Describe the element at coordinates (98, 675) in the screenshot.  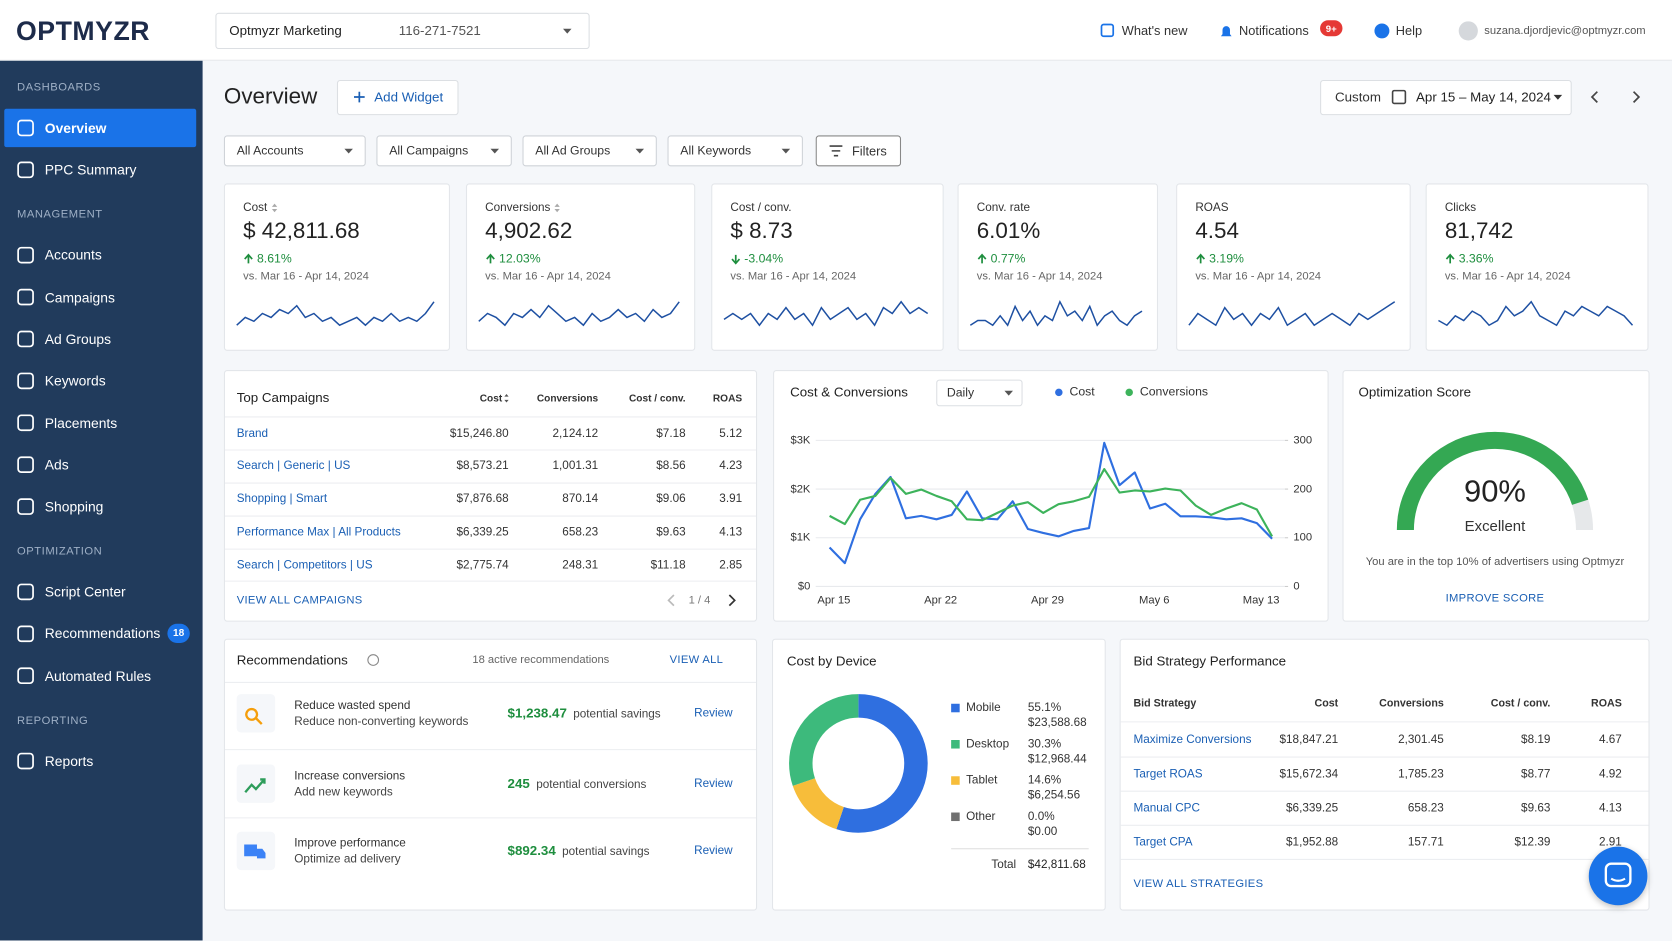
I see `sidebar-item-label: Automated Rules` at that location.